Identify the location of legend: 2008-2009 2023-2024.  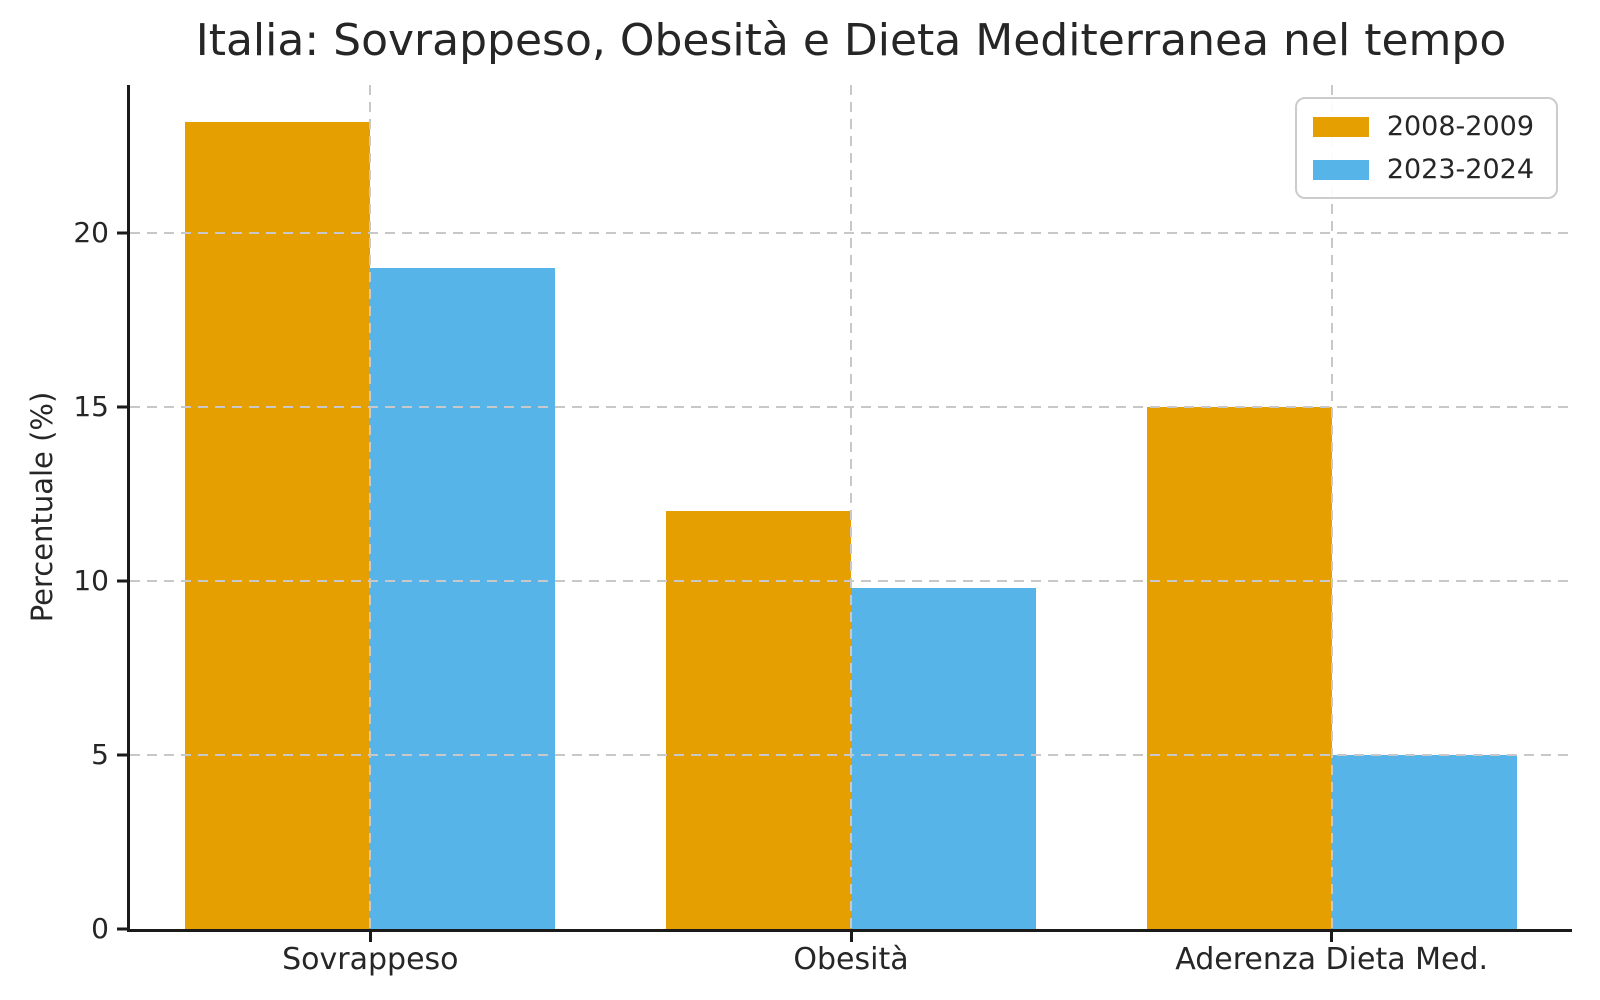
(1426, 148).